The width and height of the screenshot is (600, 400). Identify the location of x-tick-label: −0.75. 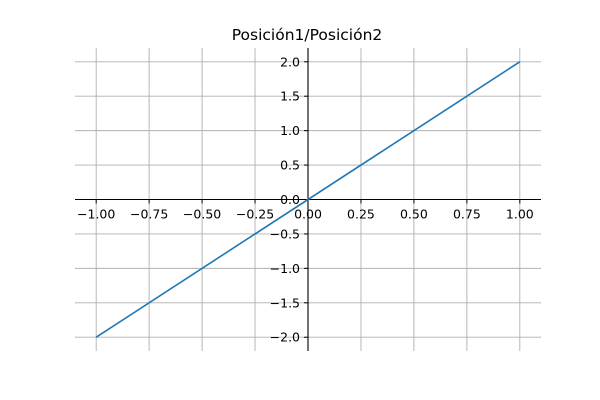
(149, 214).